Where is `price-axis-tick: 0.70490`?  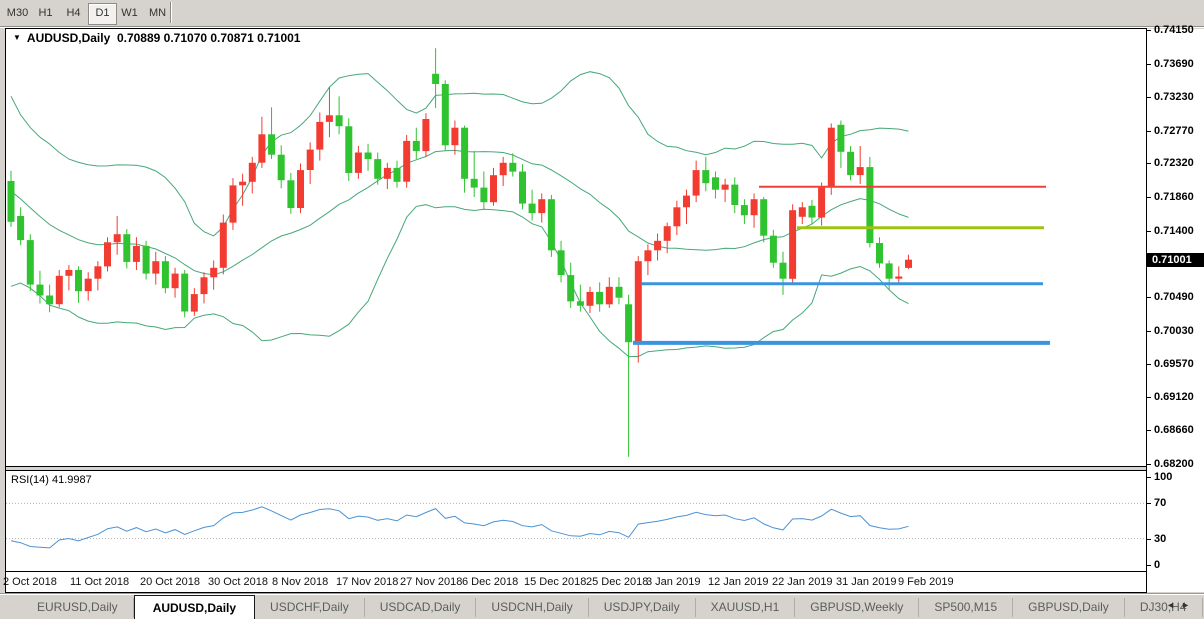 price-axis-tick: 0.70490 is located at coordinates (1175, 297).